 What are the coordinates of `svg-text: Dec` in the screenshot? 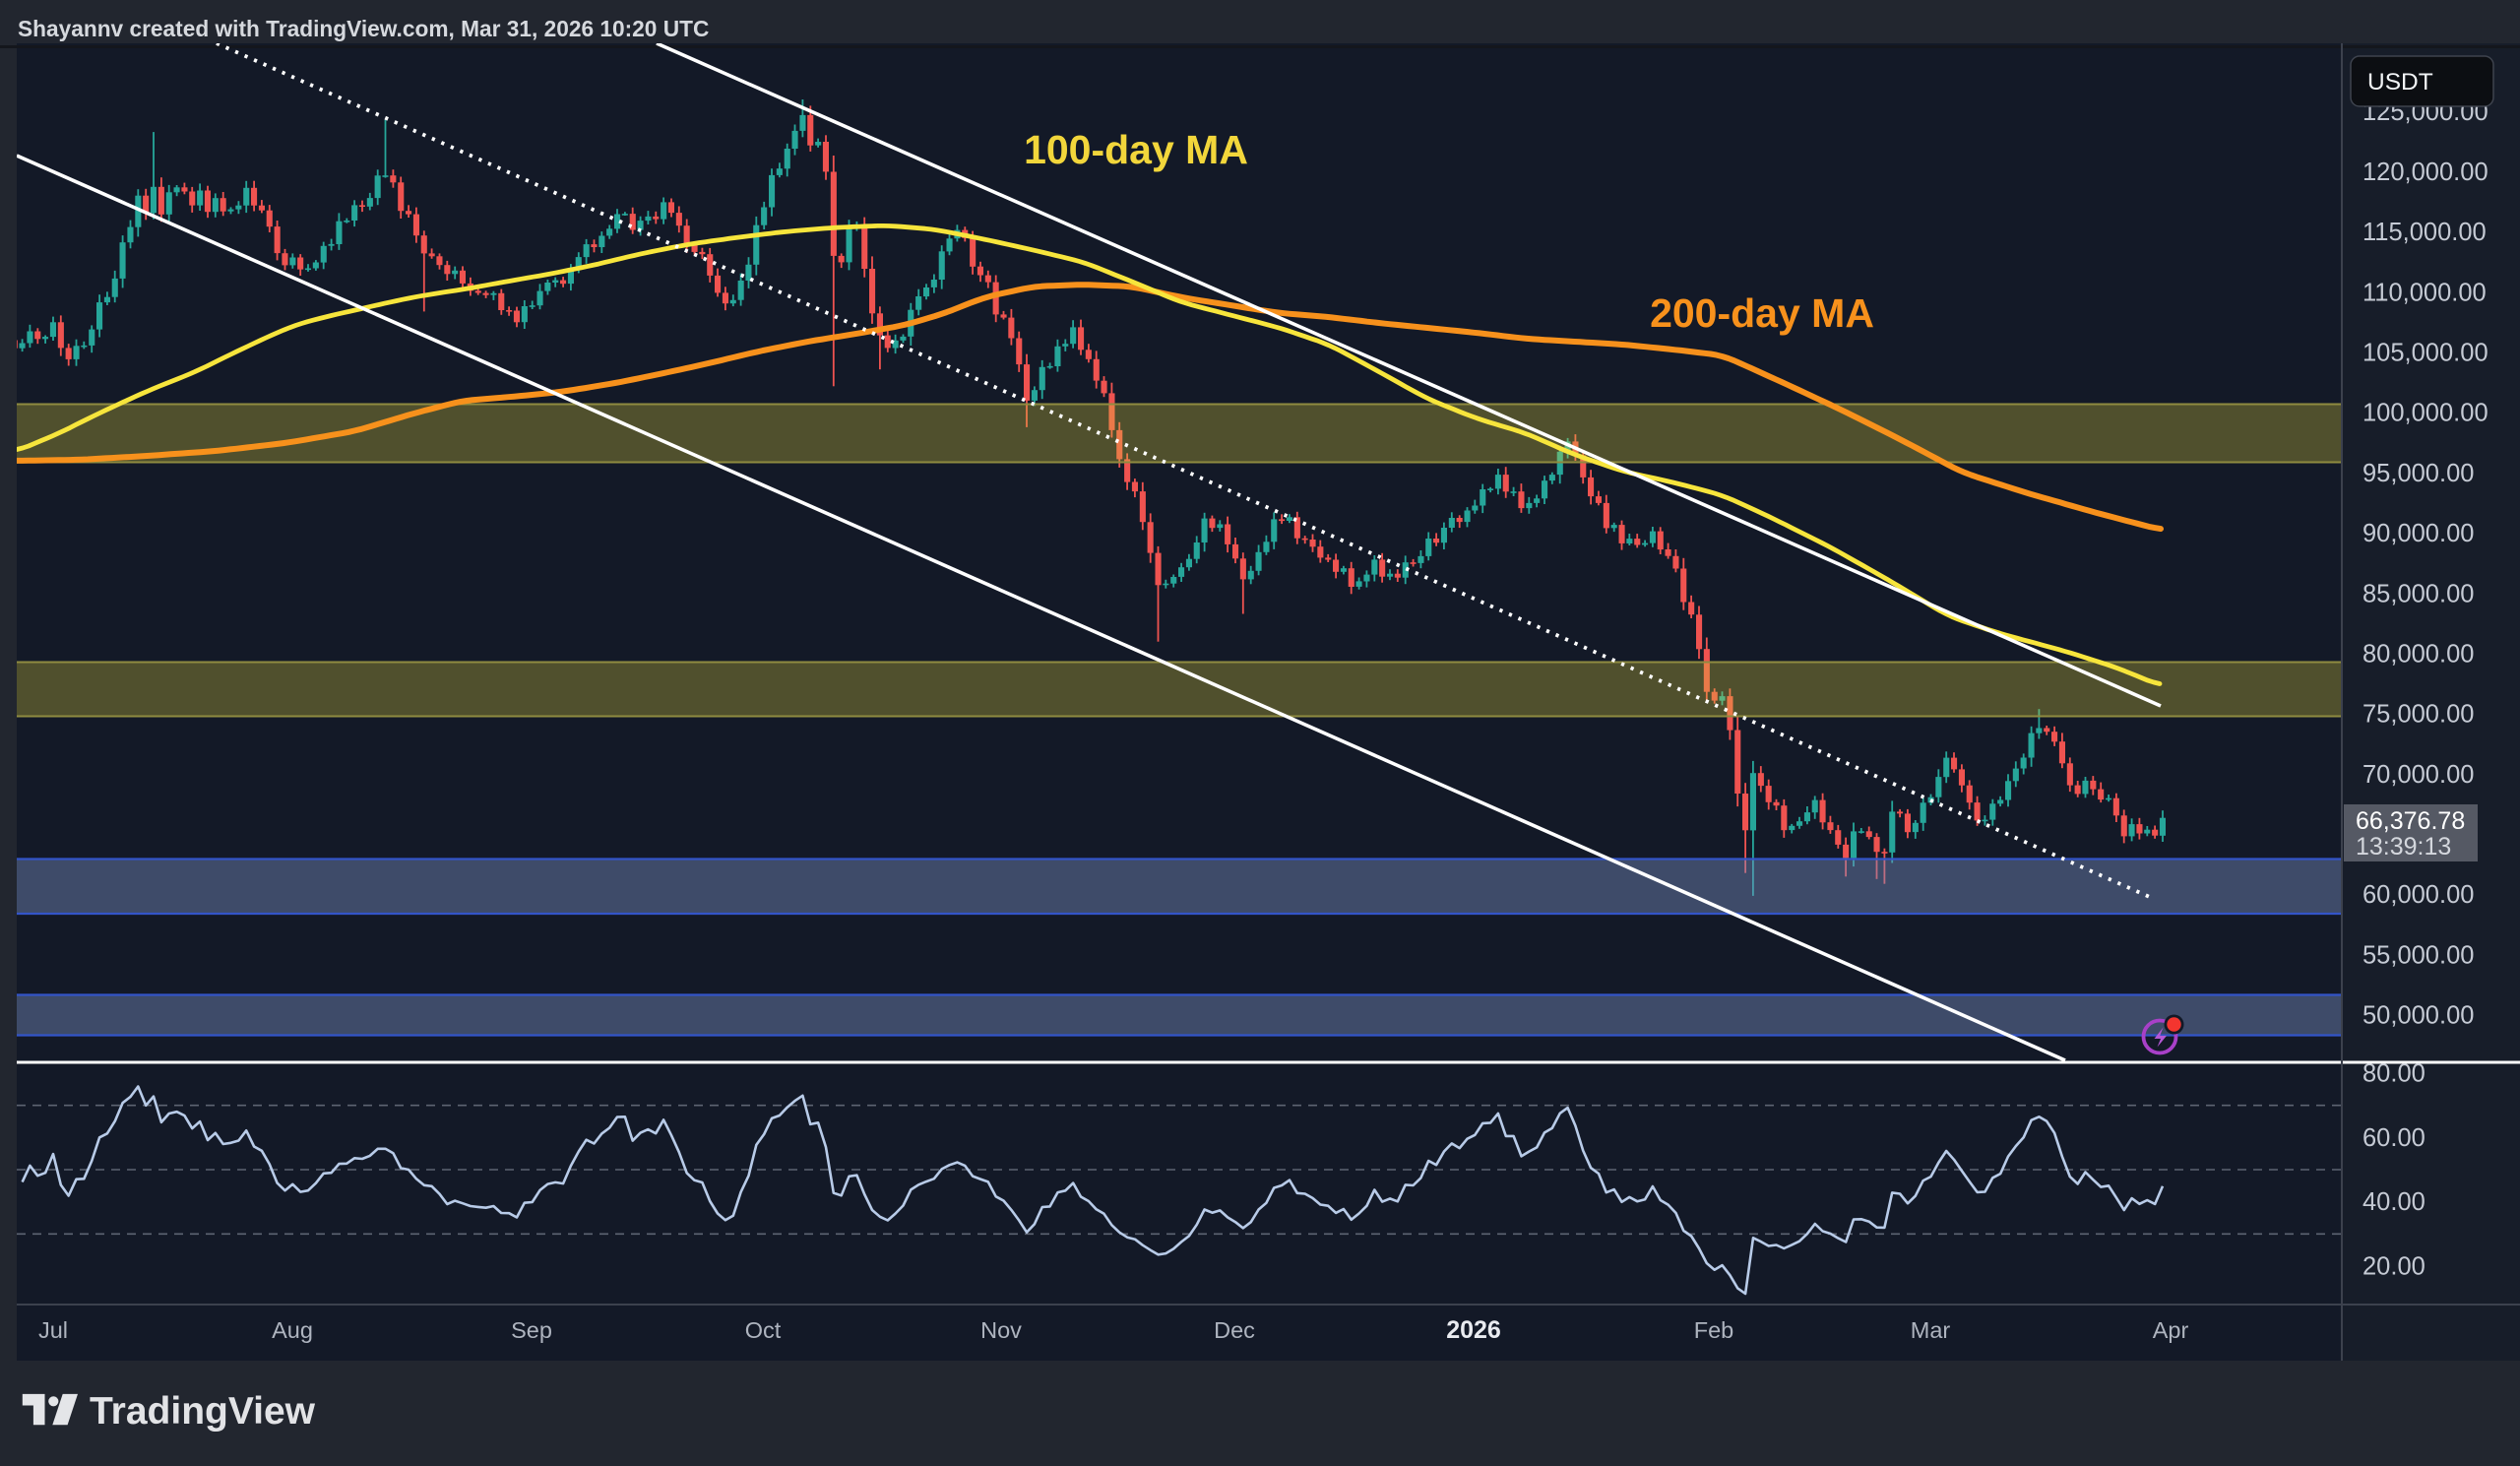 It's located at (1234, 1330).